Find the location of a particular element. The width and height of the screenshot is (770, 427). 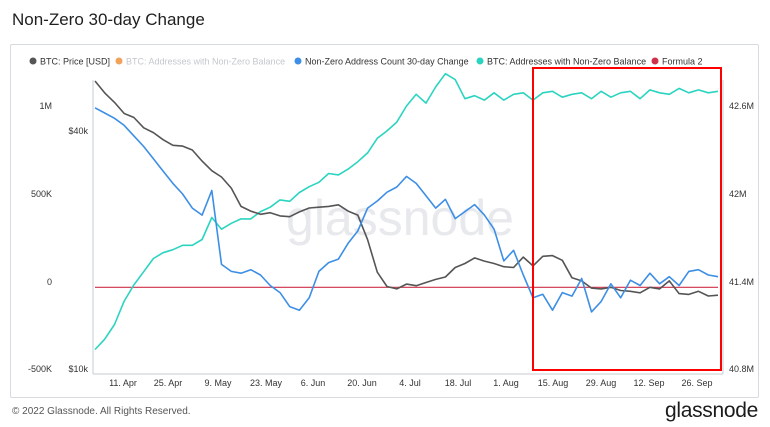

x-tick-label: 18. Jul is located at coordinates (458, 383).